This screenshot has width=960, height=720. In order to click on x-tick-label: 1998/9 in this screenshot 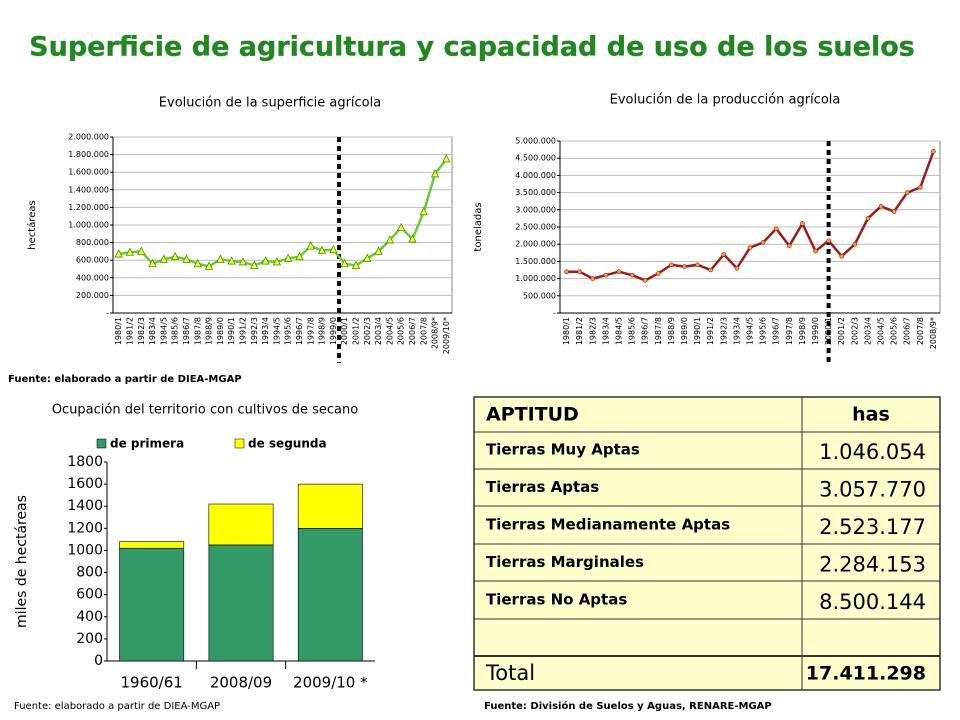, I will do `click(322, 331)`.